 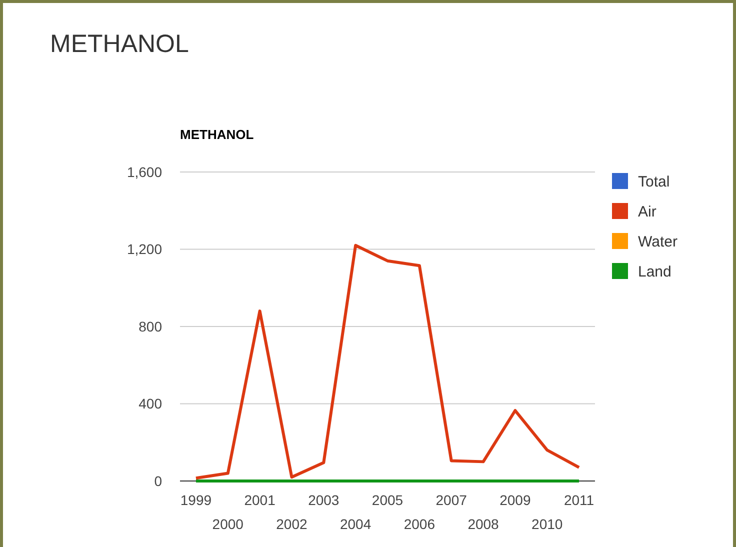 I want to click on legend-label: Land, so click(x=655, y=271).